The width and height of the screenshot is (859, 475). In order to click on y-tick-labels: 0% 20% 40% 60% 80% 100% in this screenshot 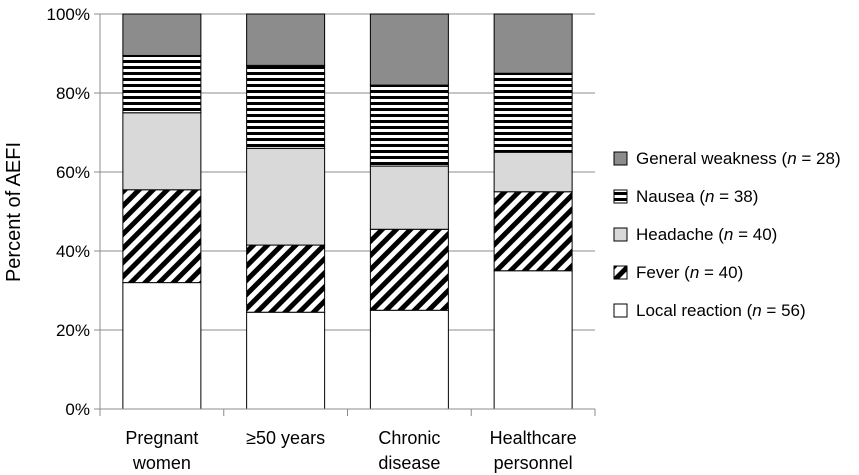, I will do `click(68, 212)`.